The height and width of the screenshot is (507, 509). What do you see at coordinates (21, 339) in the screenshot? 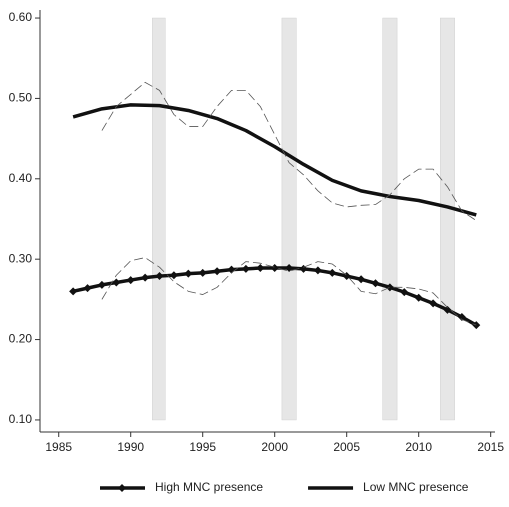
I see `y-tick-label: 0.20` at bounding box center [21, 339].